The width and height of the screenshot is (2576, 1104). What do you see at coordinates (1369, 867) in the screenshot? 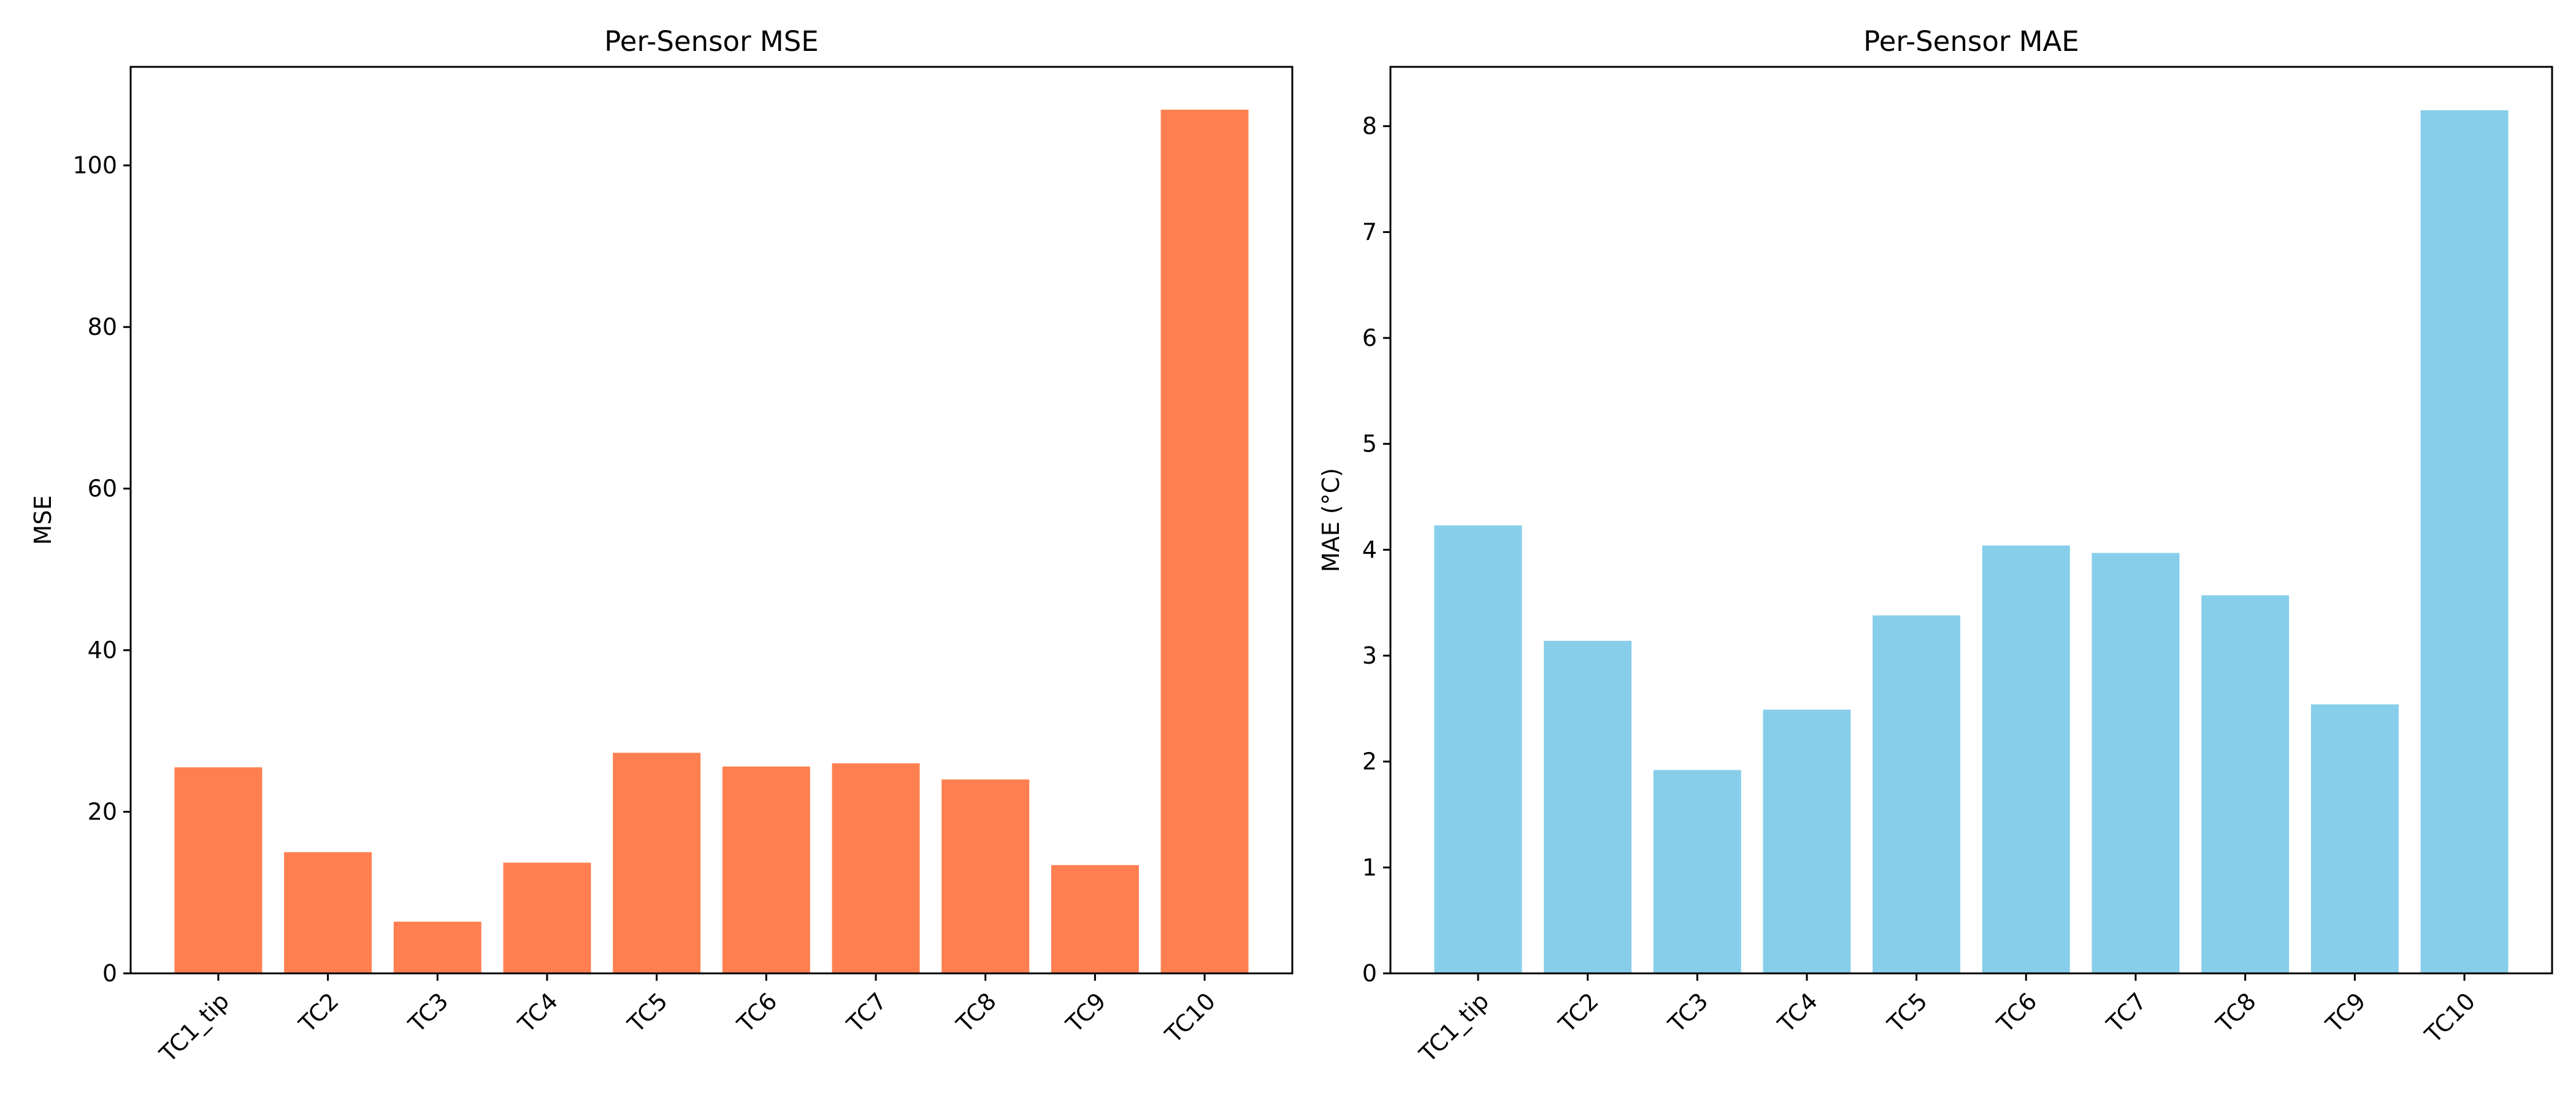
I see `mae-y-tick-label: 1` at bounding box center [1369, 867].